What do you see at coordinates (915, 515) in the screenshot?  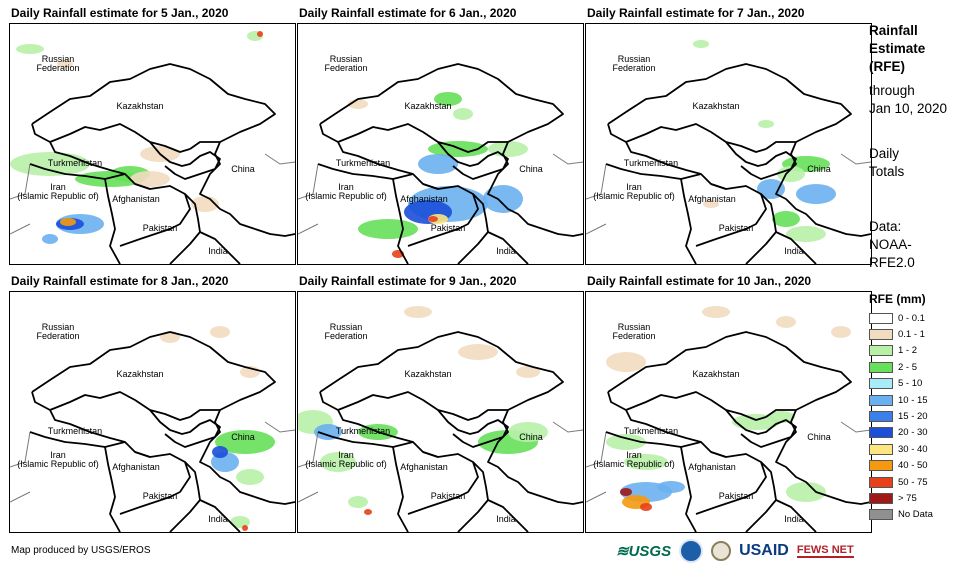 I see `legend-label: No Data` at bounding box center [915, 515].